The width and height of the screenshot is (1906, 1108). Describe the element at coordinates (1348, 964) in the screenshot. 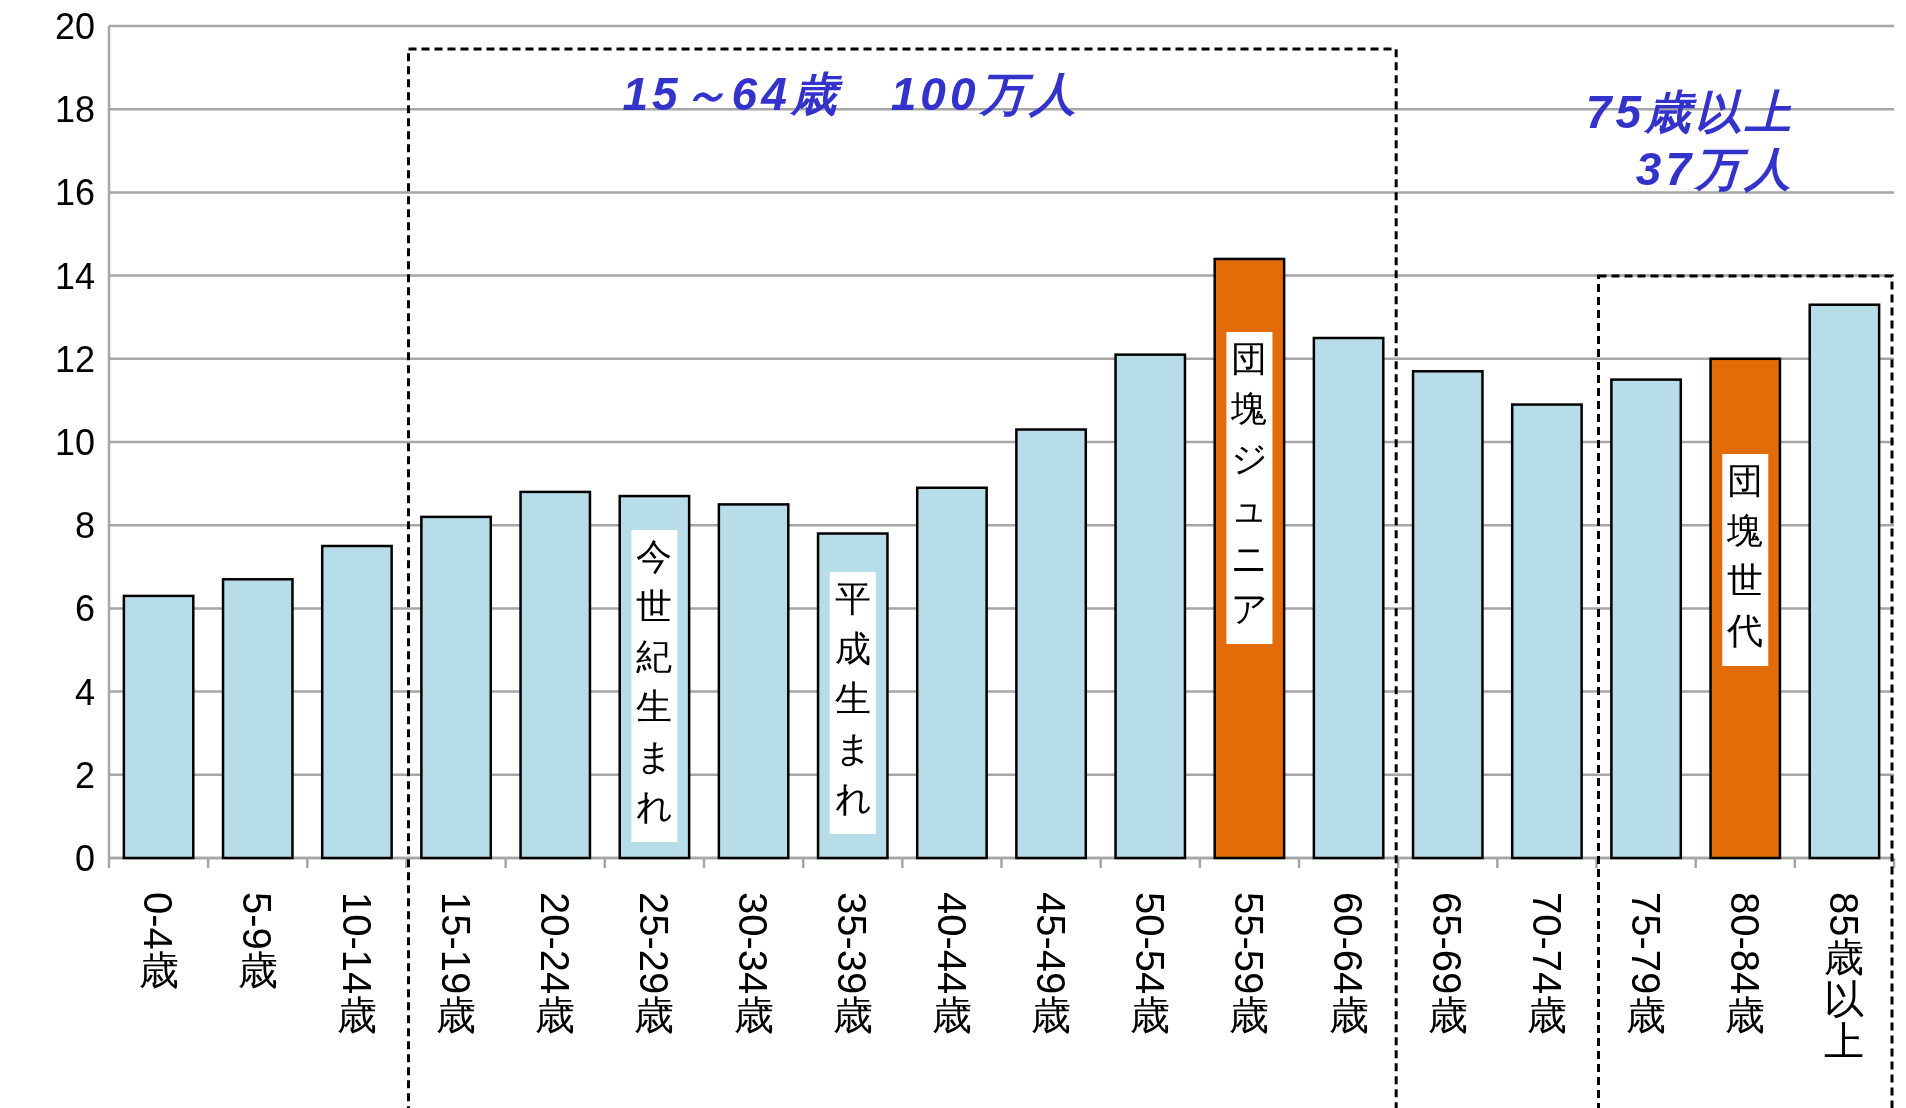

I see `x-tick-label: 60-64歳` at that location.